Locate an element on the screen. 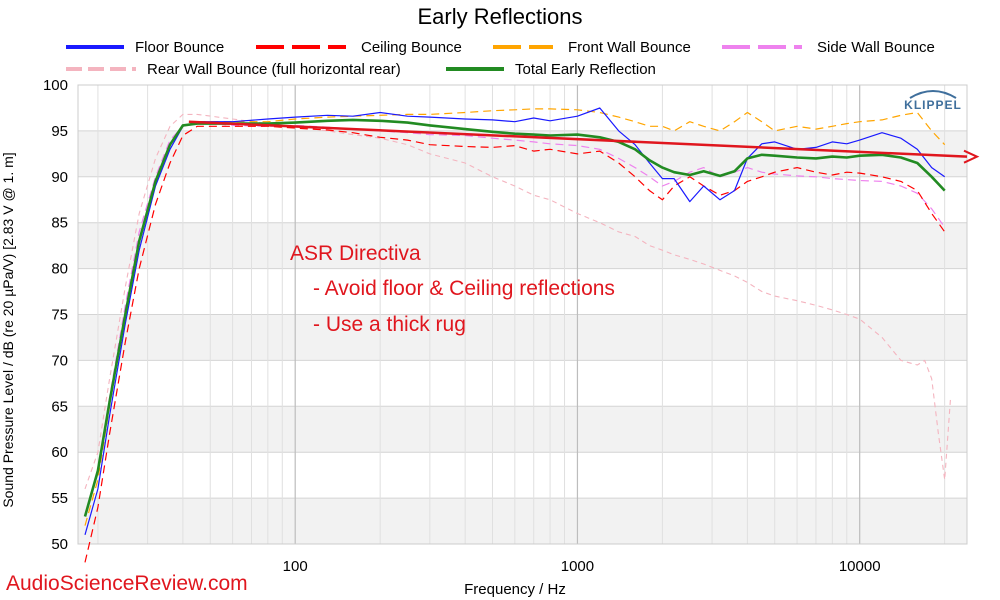 Image resolution: width=1000 pixels, height=600 pixels. annotation-line-1: - Avoid floor & Ceiling reflections is located at coordinates (464, 288).